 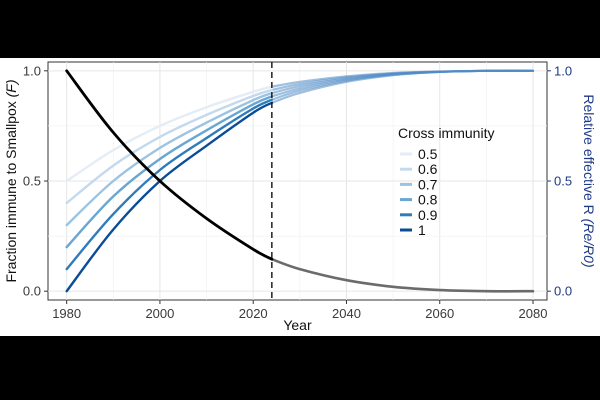 What do you see at coordinates (300, 29) in the screenshot?
I see `letterbox-top` at bounding box center [300, 29].